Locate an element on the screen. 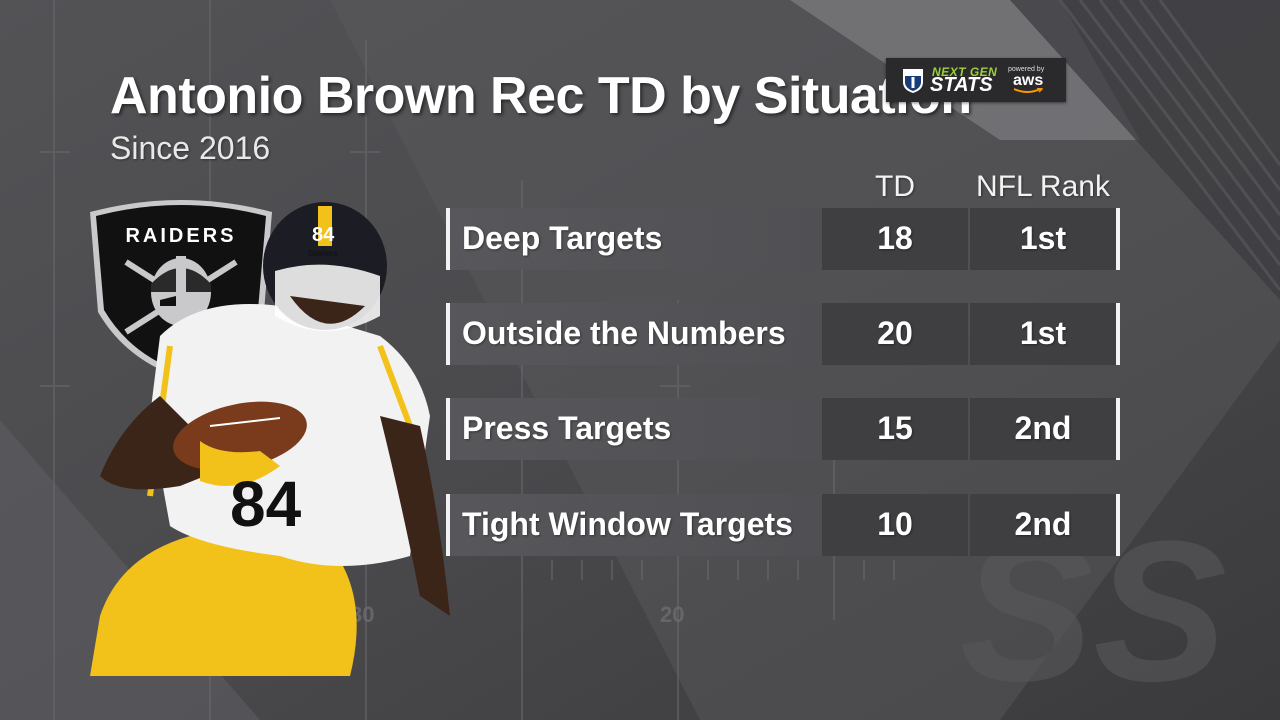 The width and height of the screenshot is (1280, 720). badge-next-gen: NEXT GEN is located at coordinates (965, 72).